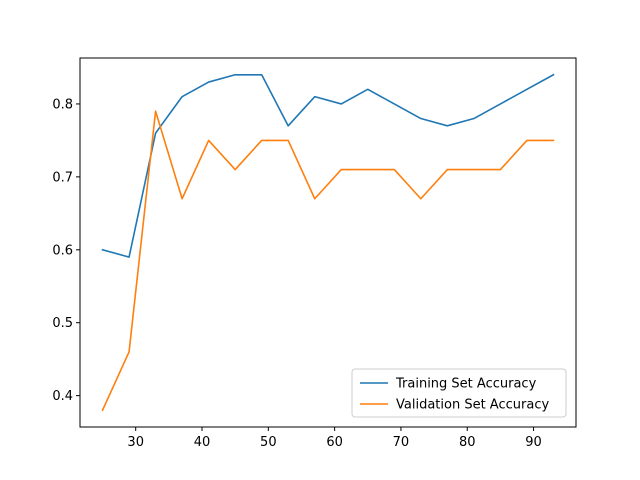 This screenshot has width=640, height=480. What do you see at coordinates (401, 442) in the screenshot?
I see `x-tick-label-4: 70` at bounding box center [401, 442].